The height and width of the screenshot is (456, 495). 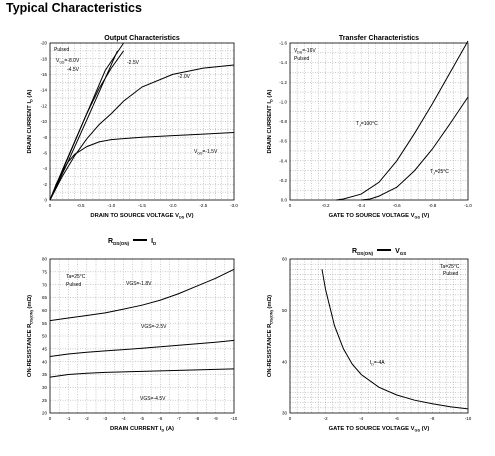 I want to click on chart4-title-r: R, so click(x=355, y=251).